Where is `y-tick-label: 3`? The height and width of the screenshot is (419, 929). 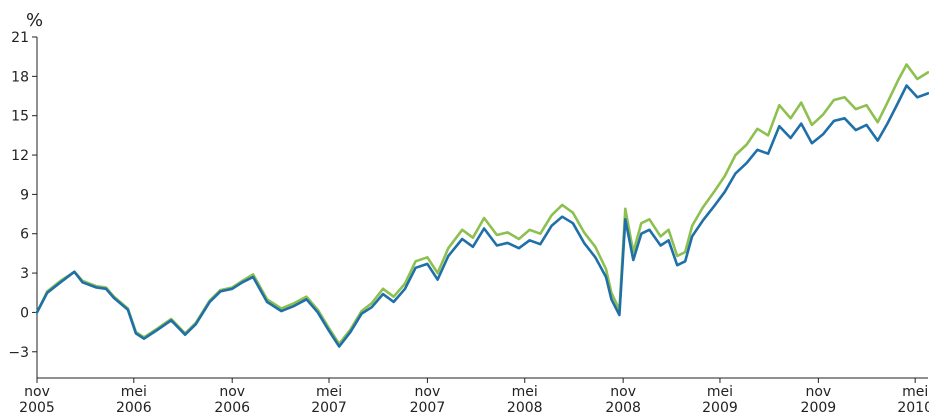 y-tick-label: 3 is located at coordinates (24, 274).